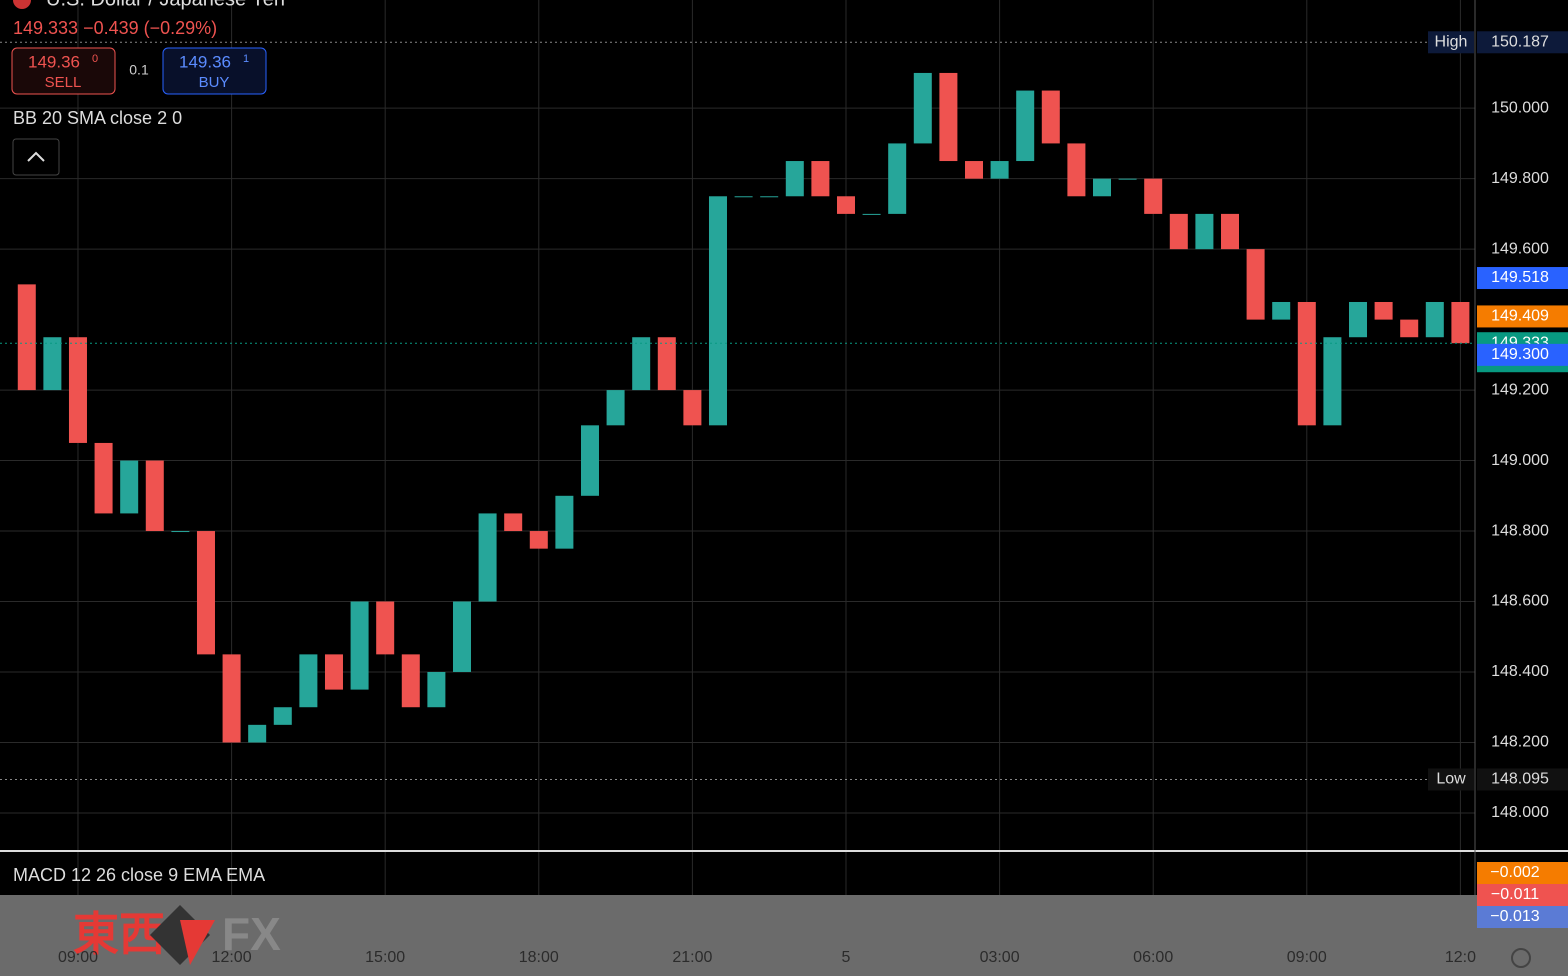  I want to click on buy-label: BUY, so click(214, 82).